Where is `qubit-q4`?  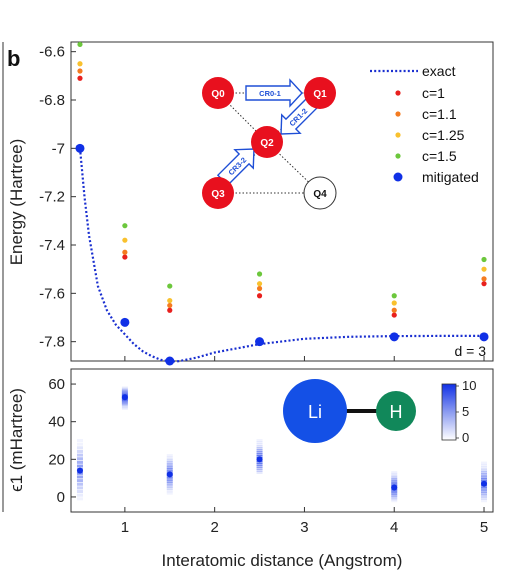
qubit-q4 is located at coordinates (320, 193).